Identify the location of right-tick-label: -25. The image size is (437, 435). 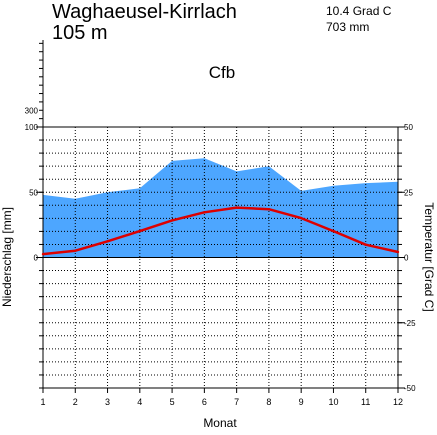
(410, 323).